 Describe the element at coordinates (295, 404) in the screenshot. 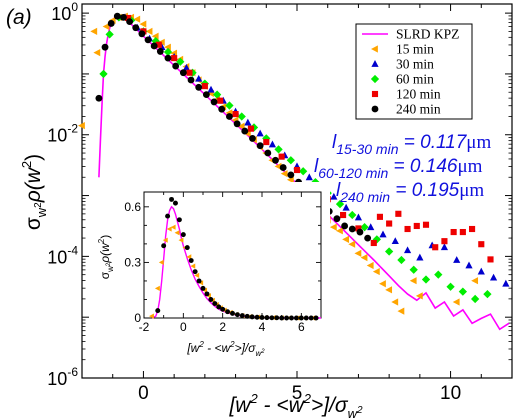

I see `x-axis-label: [w2 - <w2>]/σw2` at that location.